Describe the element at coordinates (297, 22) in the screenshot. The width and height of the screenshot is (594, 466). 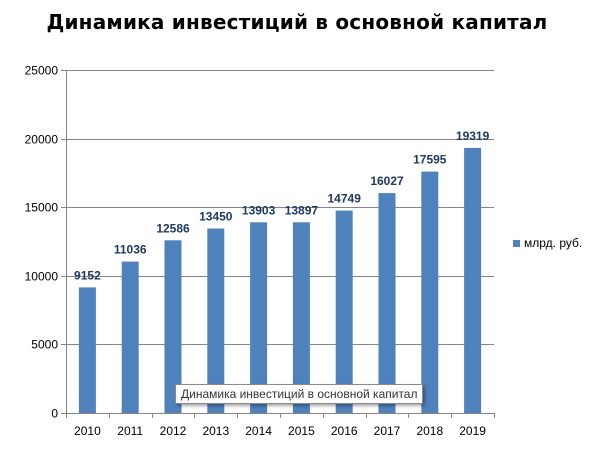
I see `chart-title: Динамика инвестиций в основной капитал` at that location.